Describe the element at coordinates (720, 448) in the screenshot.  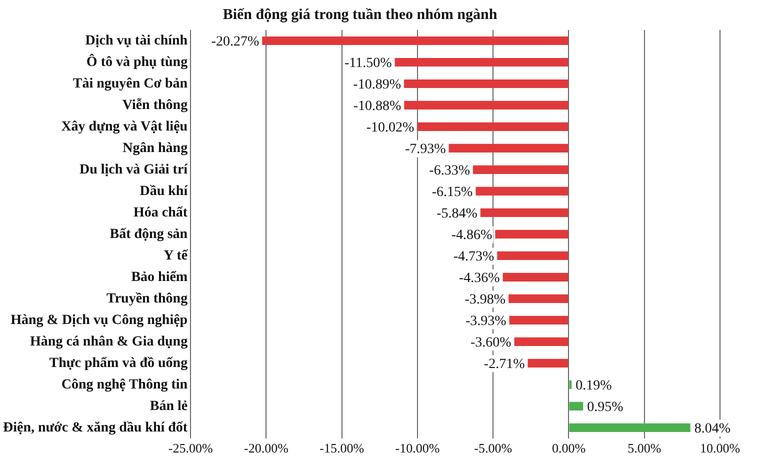
I see `x-tick-label: 10.00%` at that location.